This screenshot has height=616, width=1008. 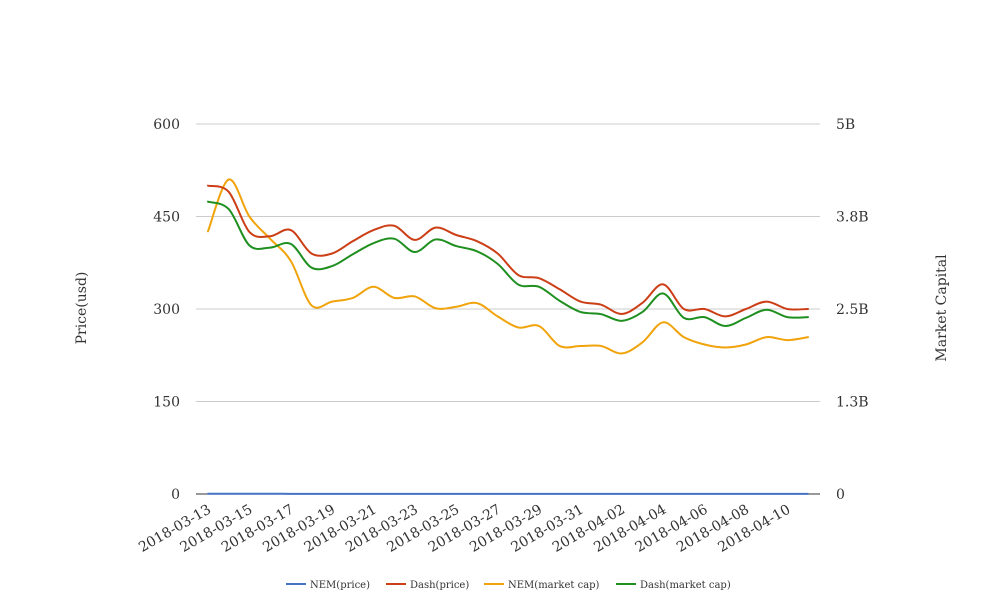 I want to click on right-tick-label: 3.8B, so click(x=852, y=218).